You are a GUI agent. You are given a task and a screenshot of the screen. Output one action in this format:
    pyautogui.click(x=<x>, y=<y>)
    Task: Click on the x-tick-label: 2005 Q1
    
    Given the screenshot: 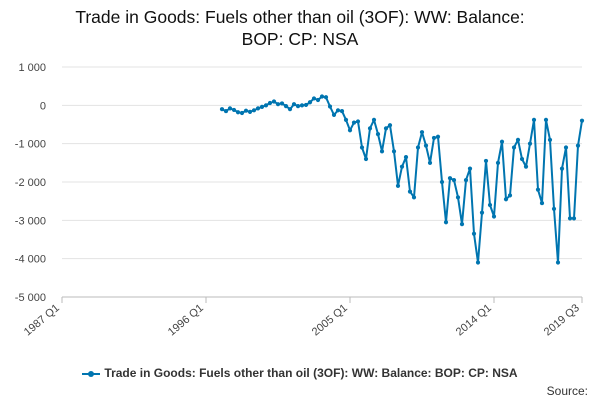 What is the action you would take?
    pyautogui.click(x=330, y=320)
    